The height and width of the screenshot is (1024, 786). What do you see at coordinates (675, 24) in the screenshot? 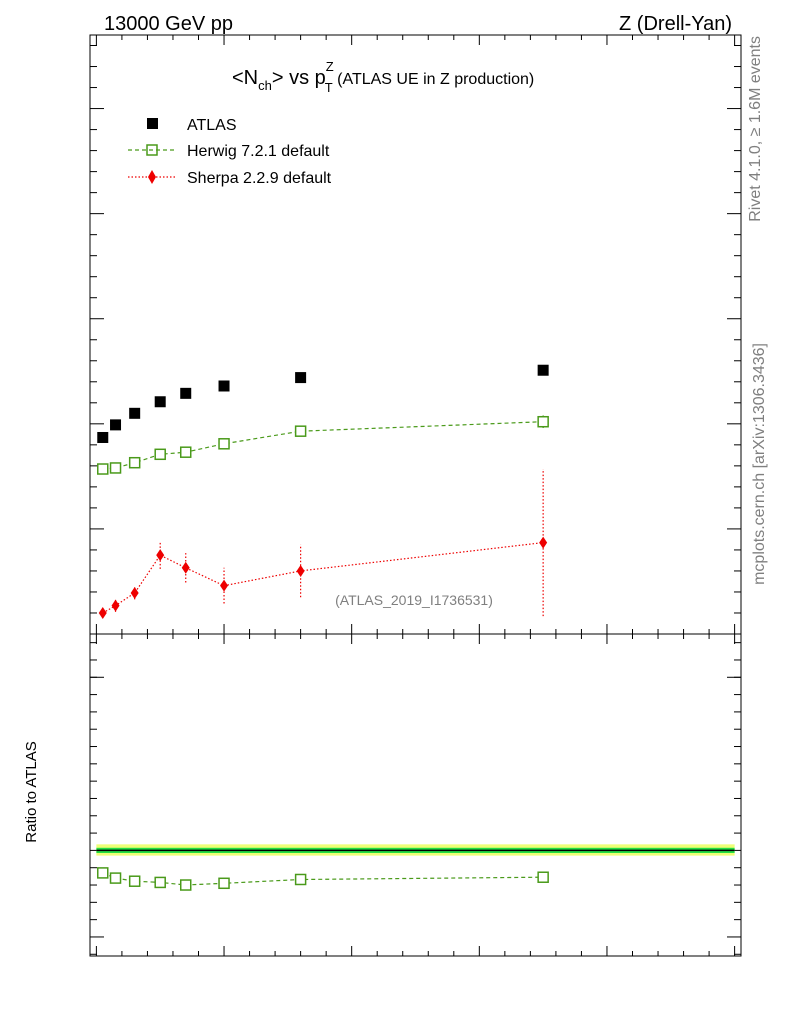
I see `header-right: Z (Drell-Yan)` at bounding box center [675, 24].